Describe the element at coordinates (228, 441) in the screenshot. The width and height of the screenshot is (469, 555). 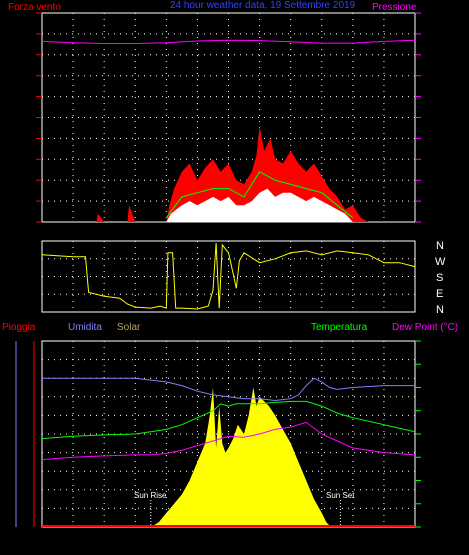
I see `dewpoint-line` at that location.